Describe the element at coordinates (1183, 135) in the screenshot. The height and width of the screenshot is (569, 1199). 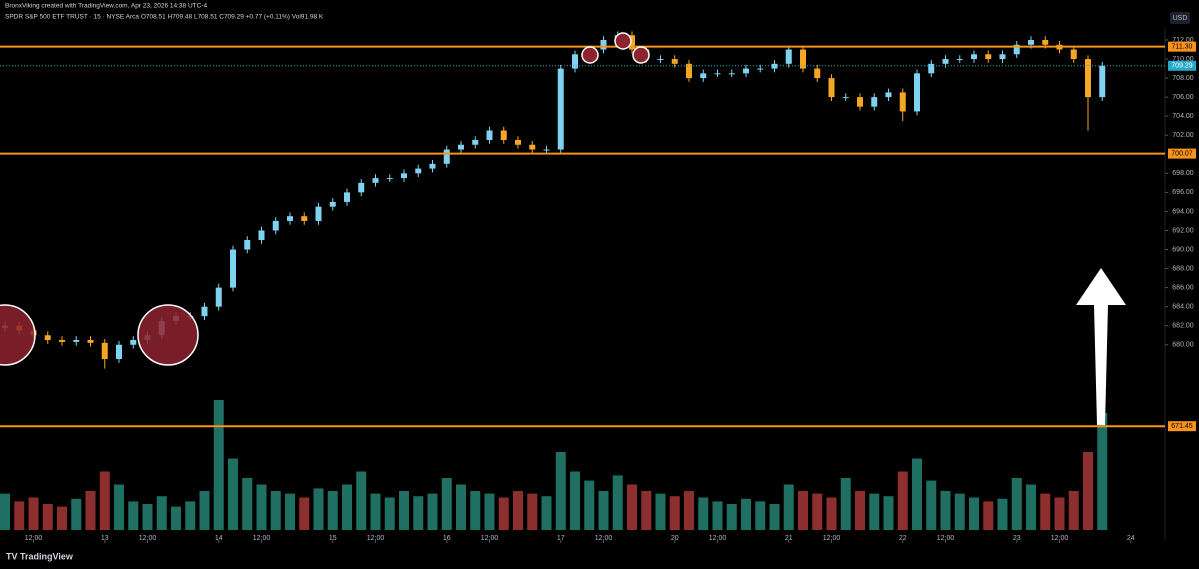
I see `y-tick-label: 702.00` at that location.